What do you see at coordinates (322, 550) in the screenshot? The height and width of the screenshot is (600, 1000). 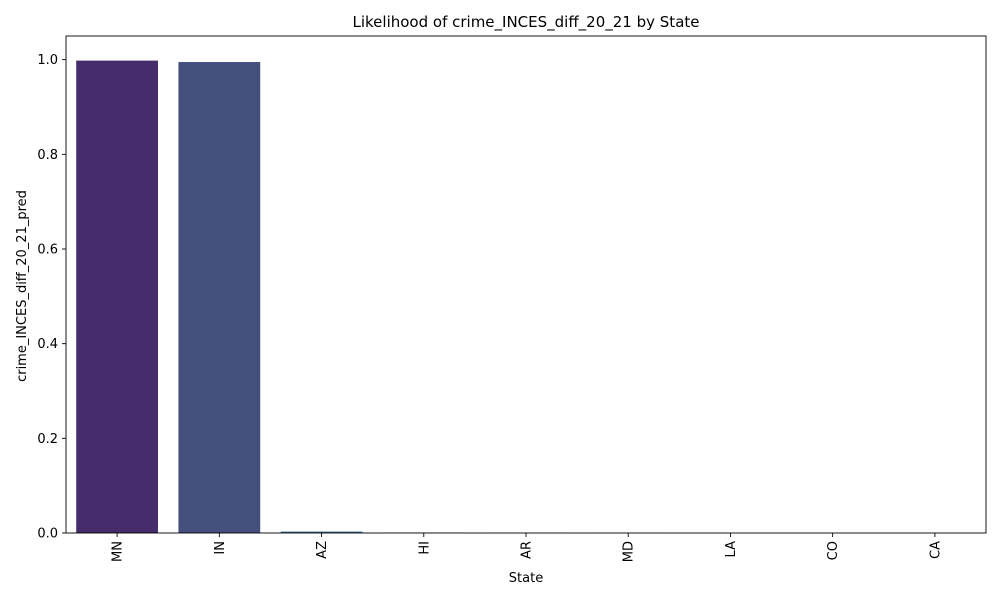 I see `x-tick-label: AZ` at bounding box center [322, 550].